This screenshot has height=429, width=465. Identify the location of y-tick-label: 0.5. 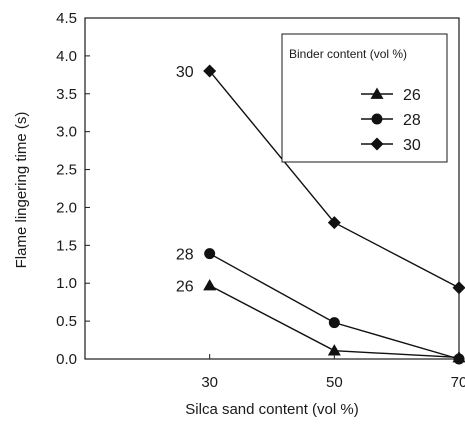
(66, 321).